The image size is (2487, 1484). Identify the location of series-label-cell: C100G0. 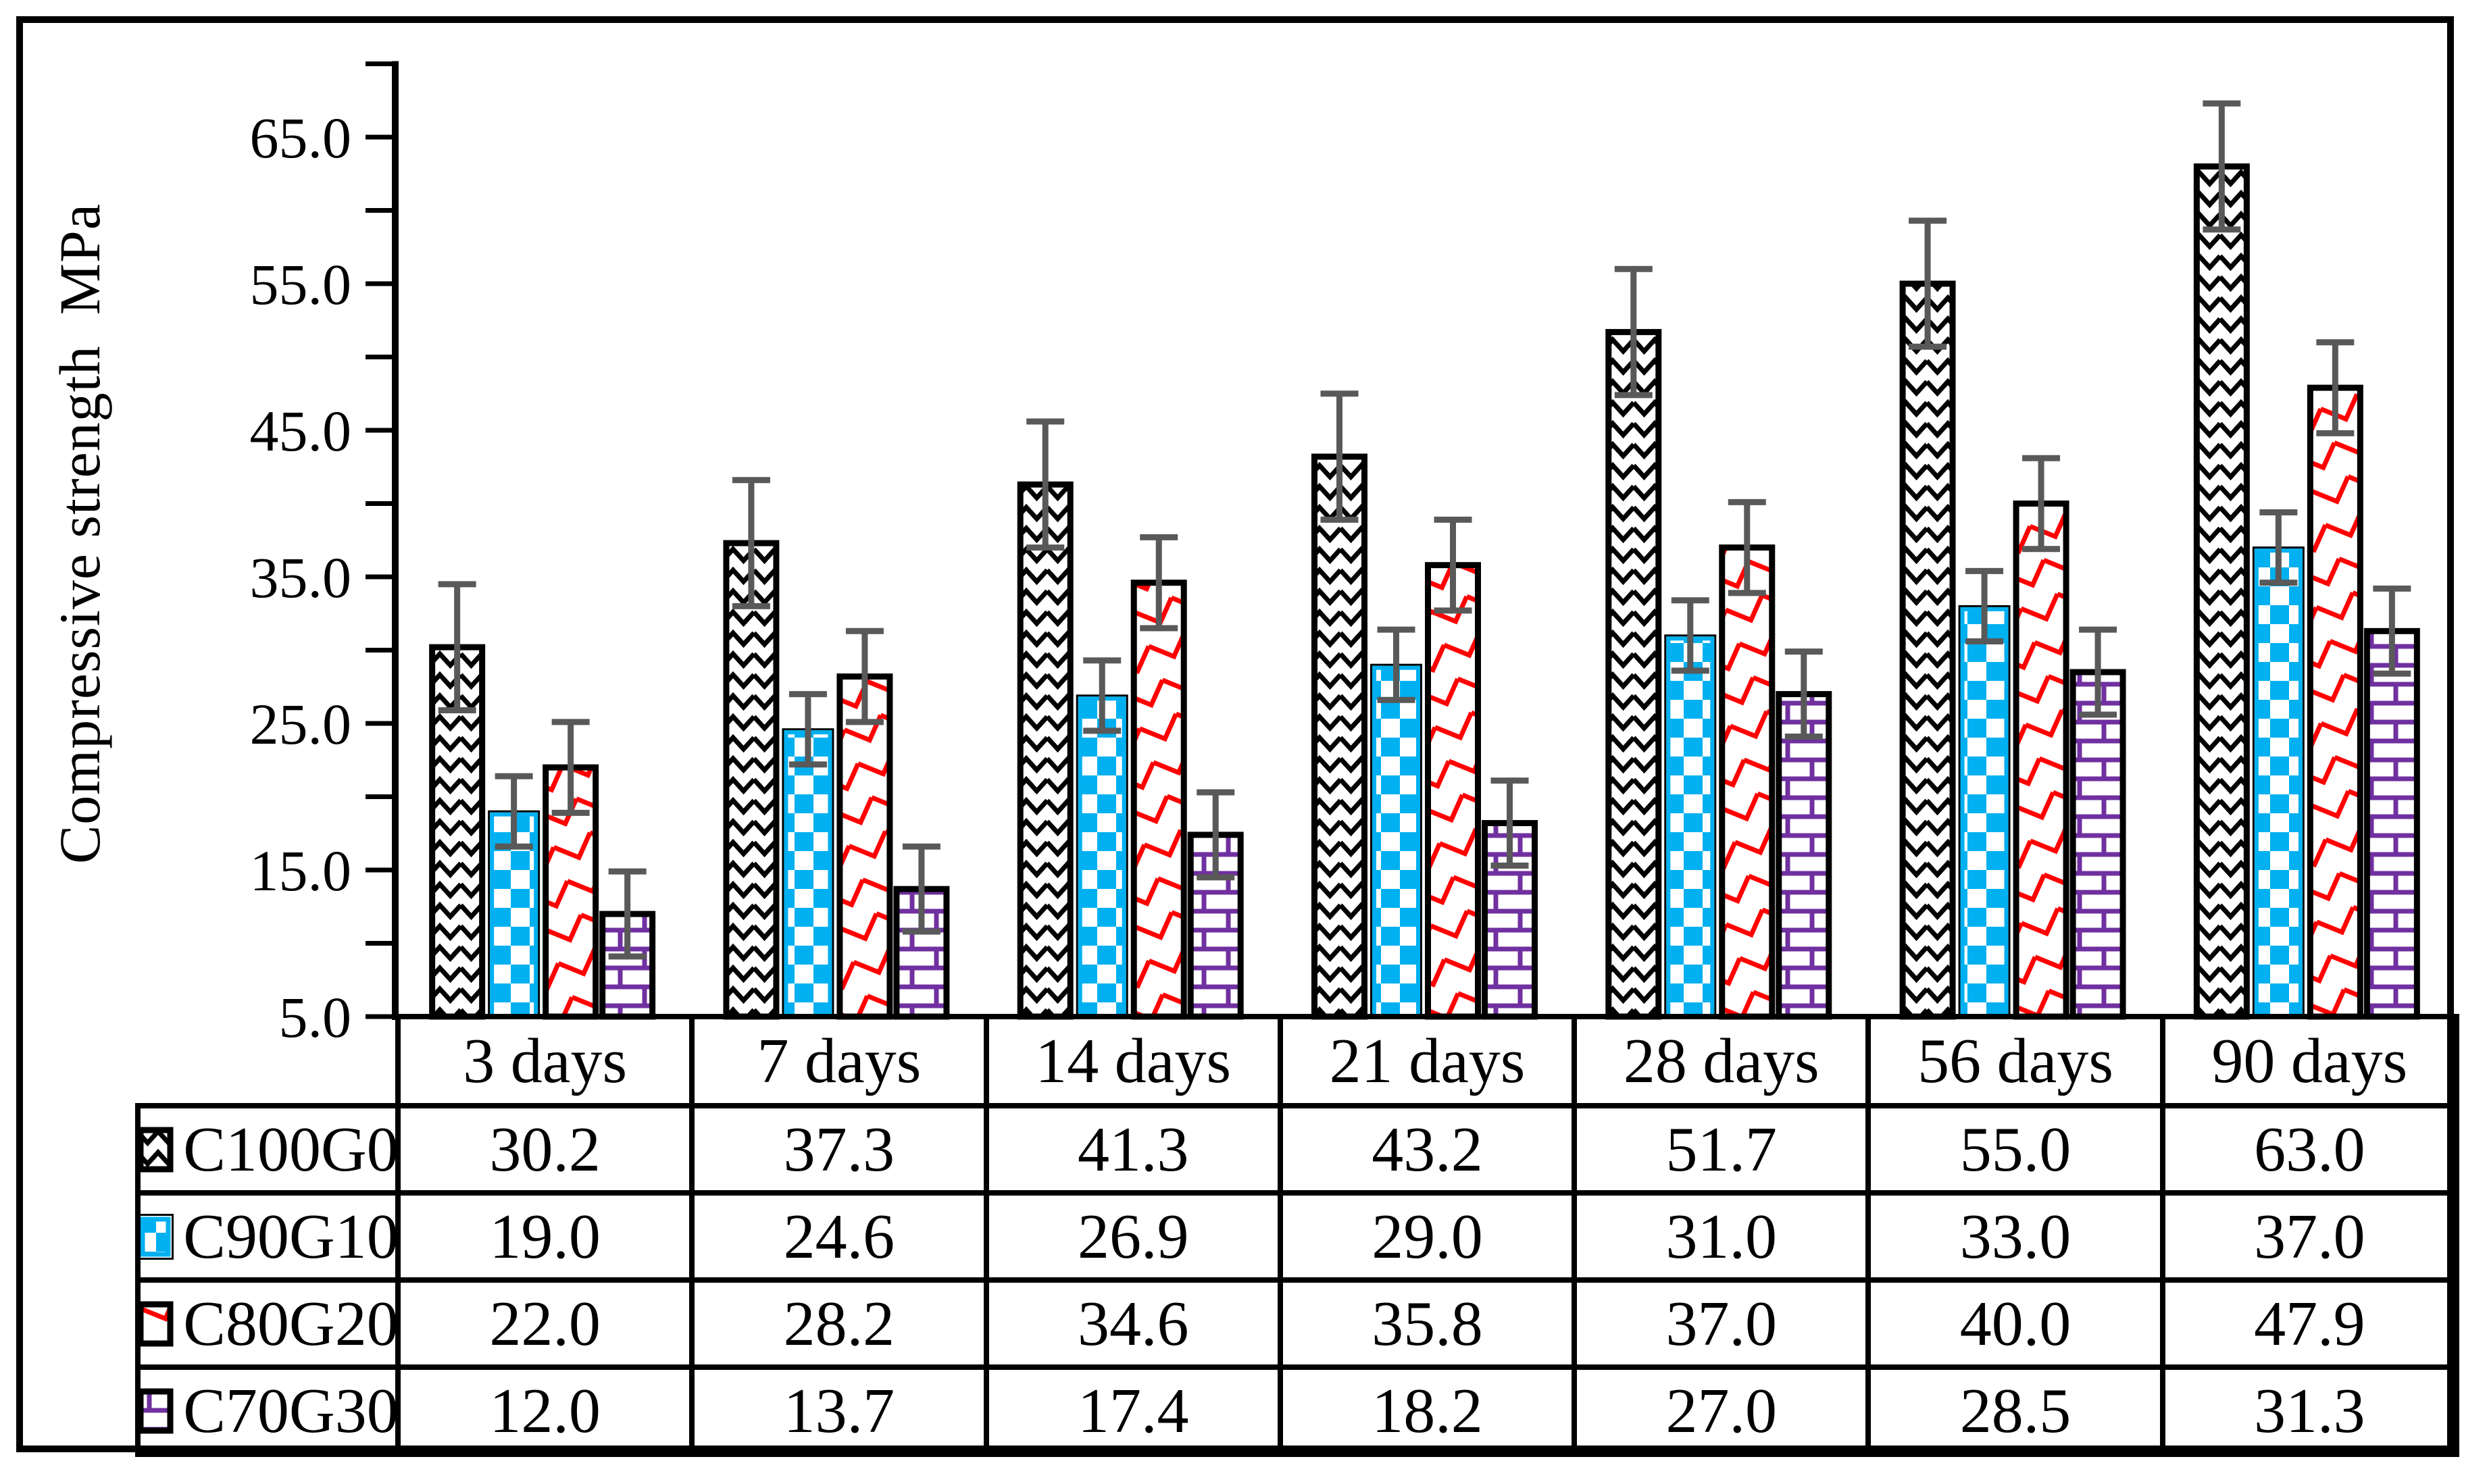
(268, 1149).